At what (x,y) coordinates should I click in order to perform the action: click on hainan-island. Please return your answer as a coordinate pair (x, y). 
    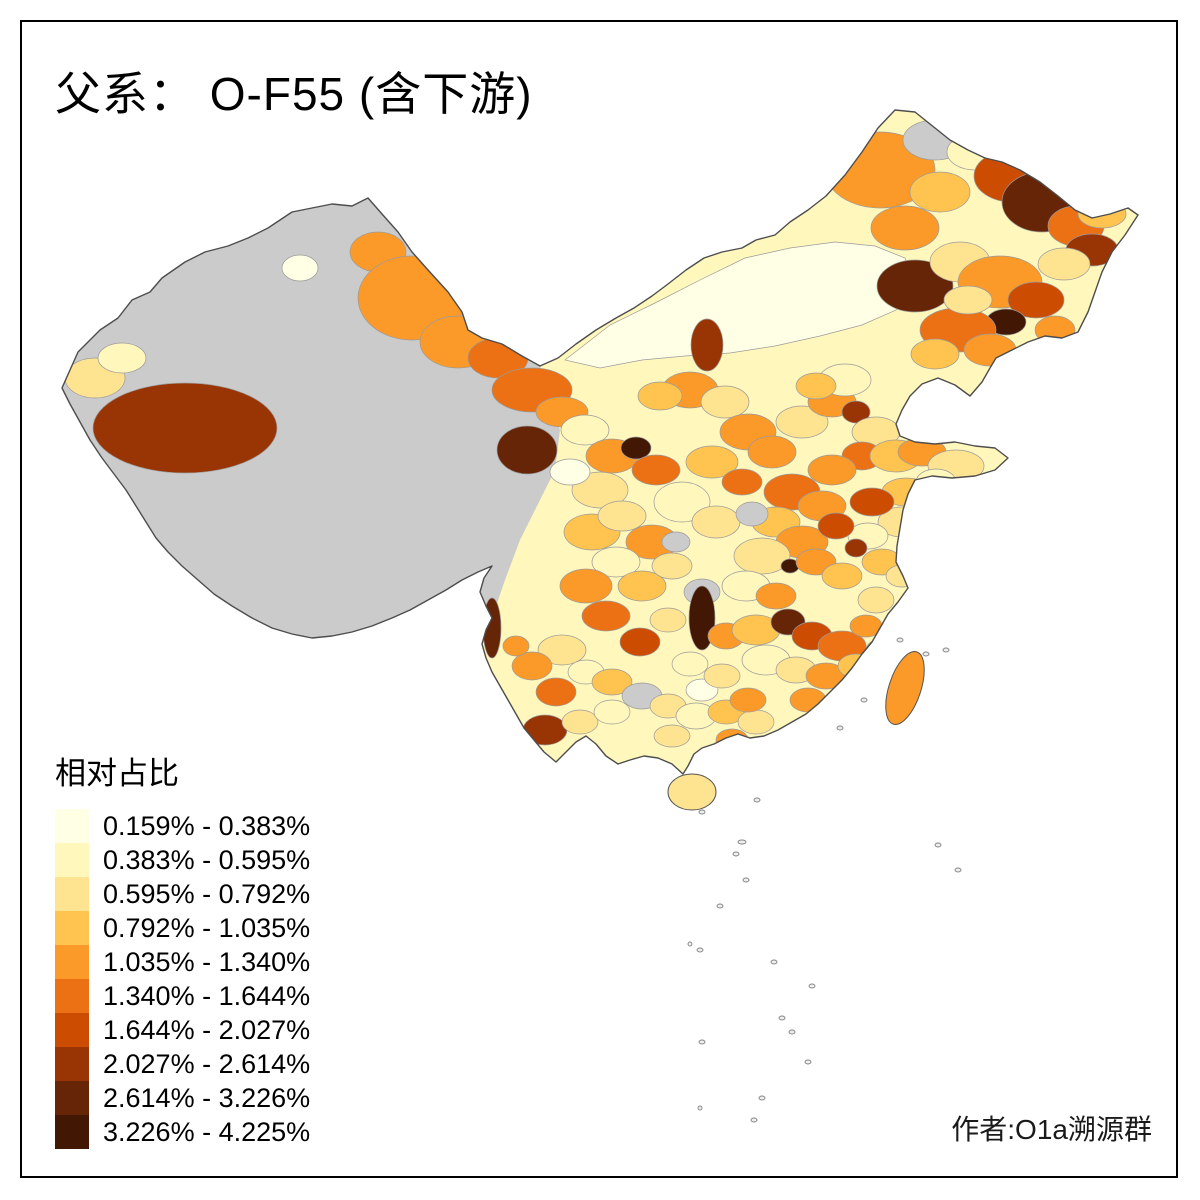
    Looking at the image, I should click on (692, 792).